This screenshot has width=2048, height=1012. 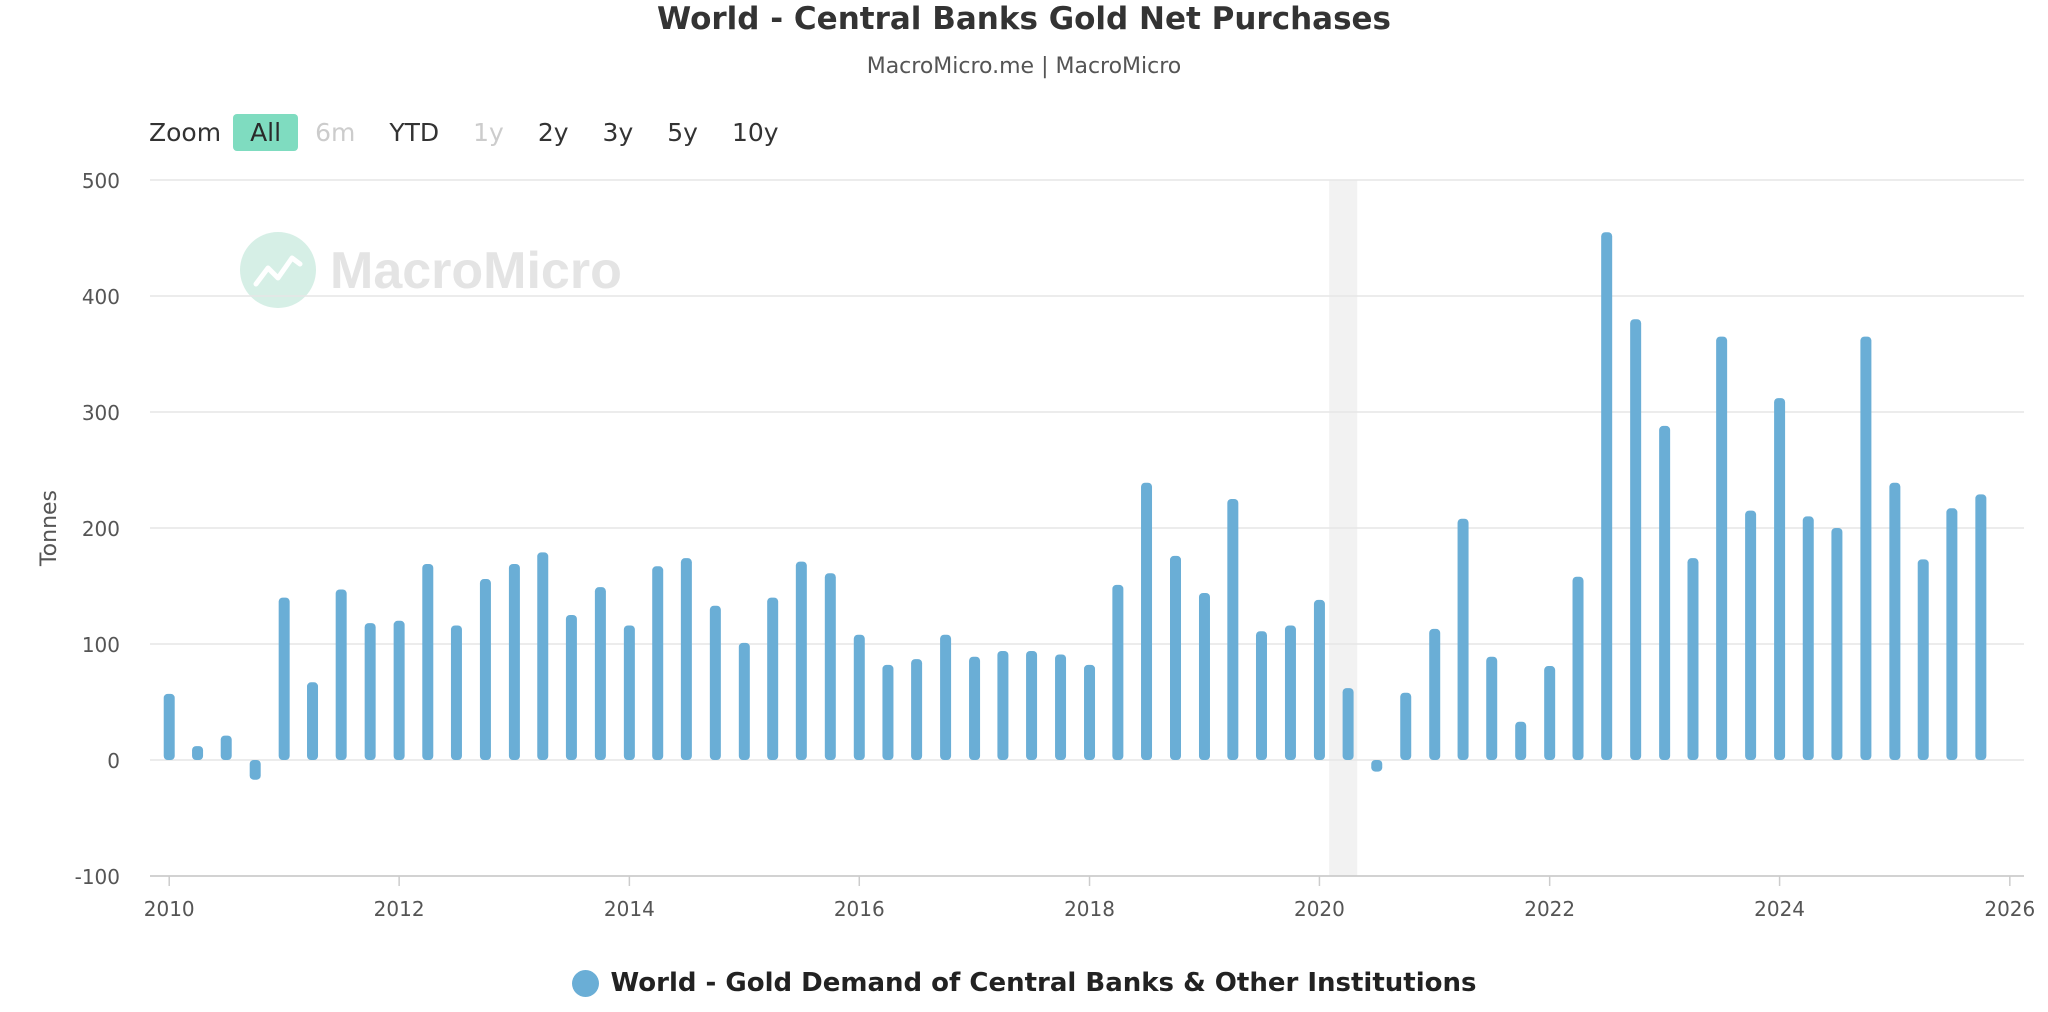 What do you see at coordinates (97, 877) in the screenshot?
I see `y-tick-label: -100` at bounding box center [97, 877].